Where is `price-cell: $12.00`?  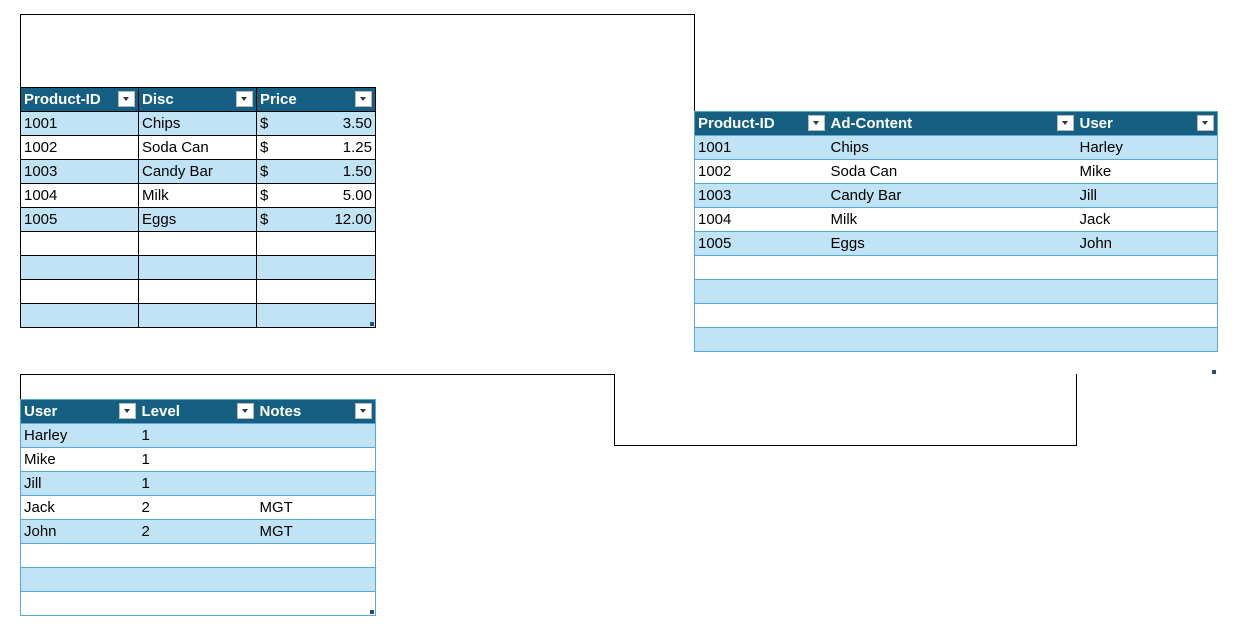 price-cell: $12.00 is located at coordinates (316, 219).